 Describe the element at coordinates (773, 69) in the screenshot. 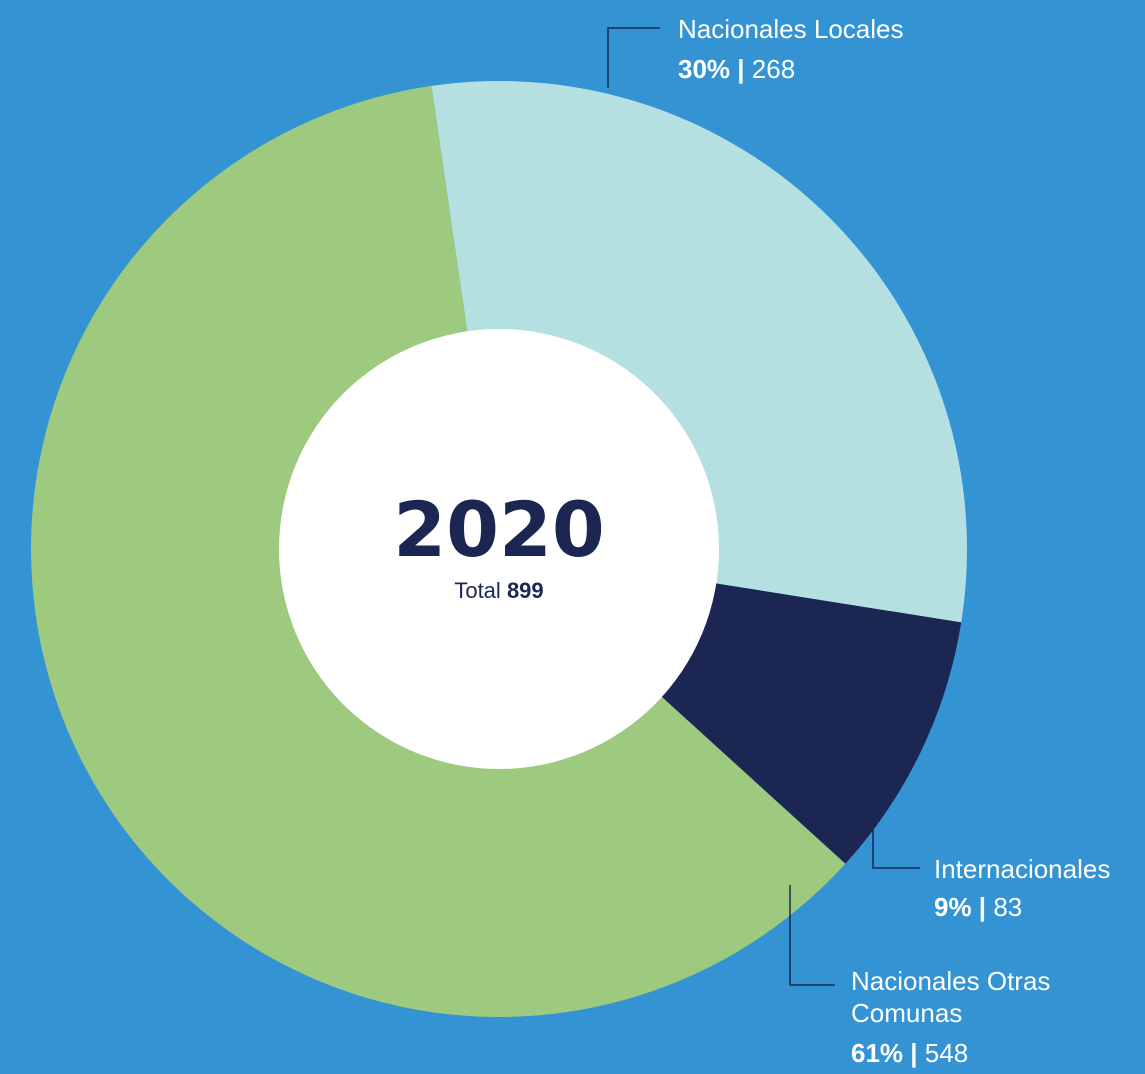

I see `callout-count: 268` at that location.